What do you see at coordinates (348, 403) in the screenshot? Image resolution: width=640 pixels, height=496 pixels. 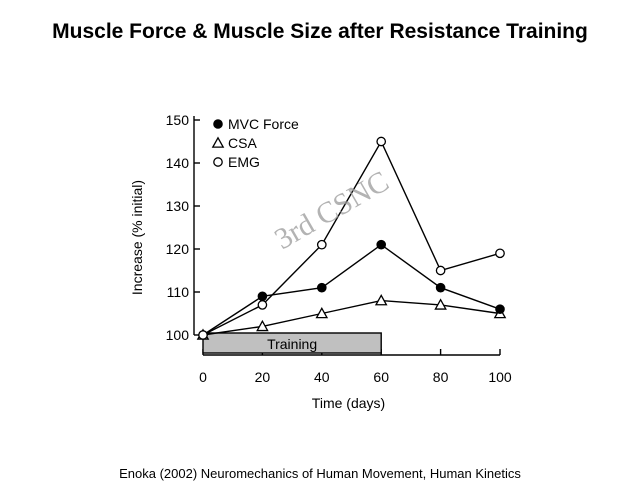 I see `x-axis-label: Time (days)` at bounding box center [348, 403].